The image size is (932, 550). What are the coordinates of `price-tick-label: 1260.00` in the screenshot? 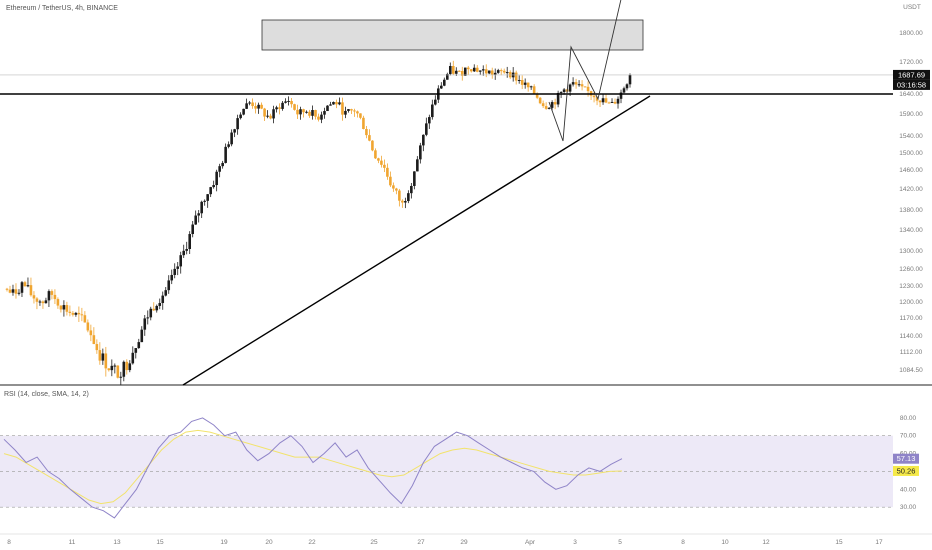 It's located at (911, 269).